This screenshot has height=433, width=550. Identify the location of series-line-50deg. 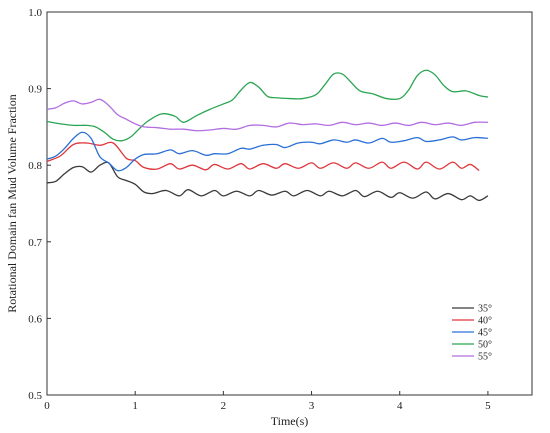
(267, 105).